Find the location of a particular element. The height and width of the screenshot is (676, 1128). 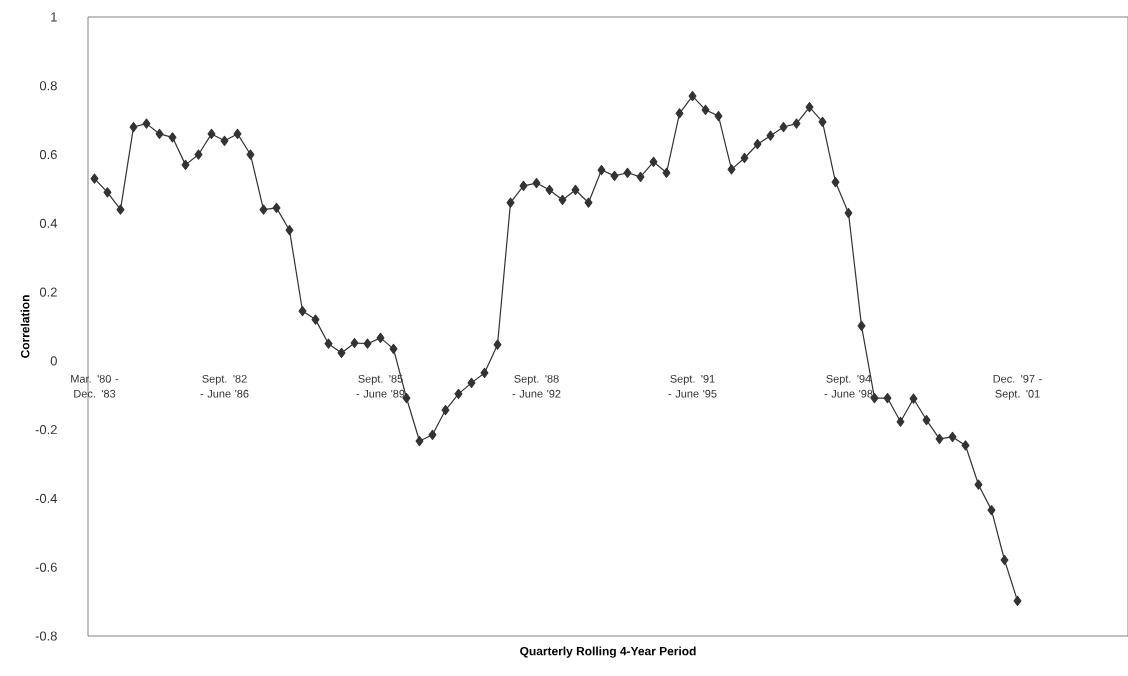

y-tick-label: 0.6 is located at coordinates (48, 154).